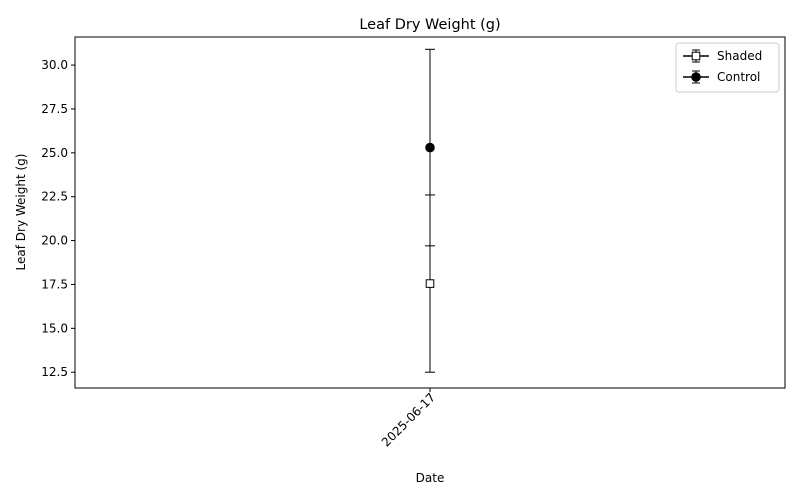 This screenshot has width=800, height=500. What do you see at coordinates (727, 67) in the screenshot?
I see `legend: Shaded Control` at bounding box center [727, 67].